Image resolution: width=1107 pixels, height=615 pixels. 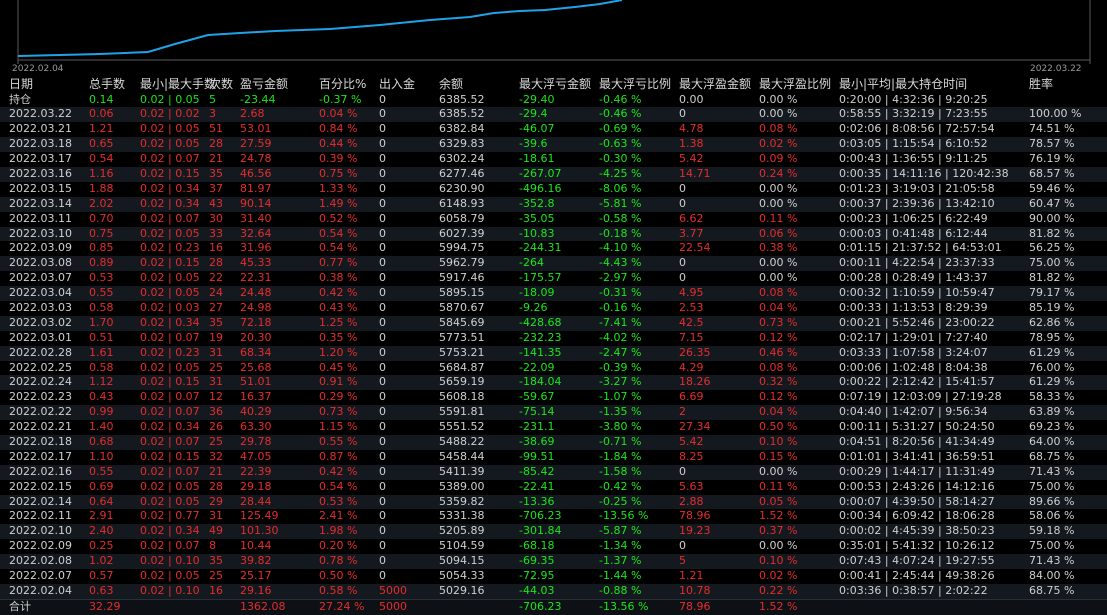 I want to click on table-cell: 0.64, so click(x=101, y=501).